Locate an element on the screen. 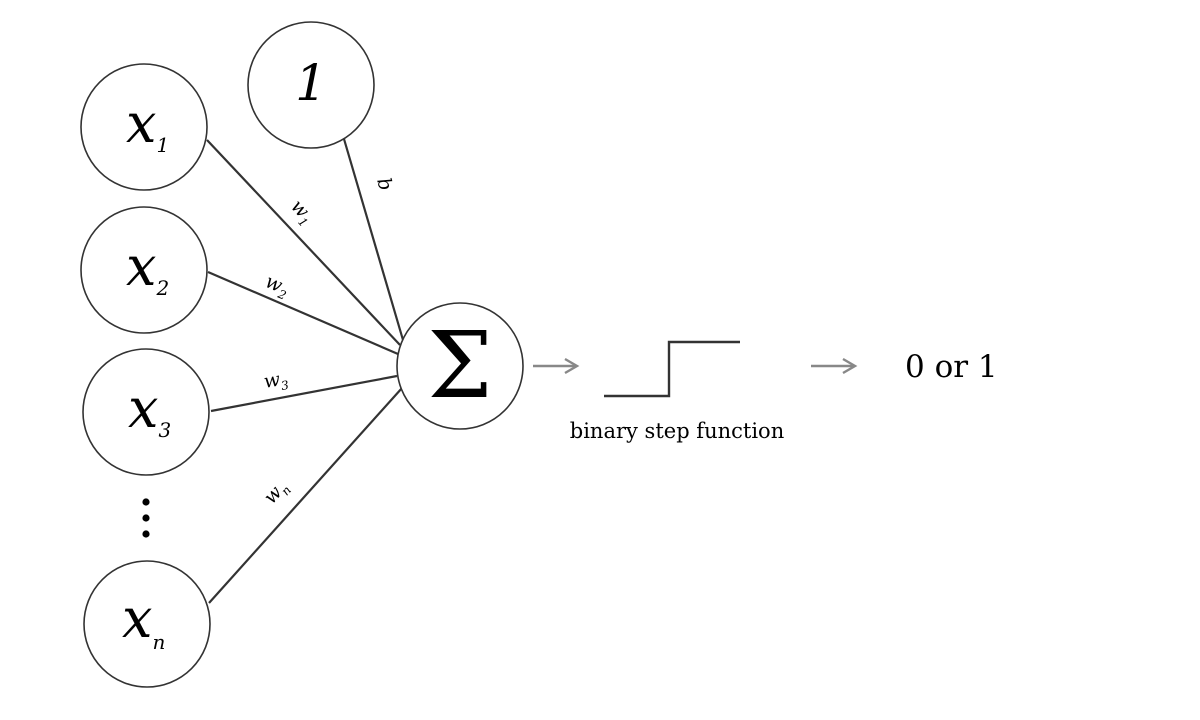 The image size is (1200, 720). edge-x3-sum is located at coordinates (304, 393).